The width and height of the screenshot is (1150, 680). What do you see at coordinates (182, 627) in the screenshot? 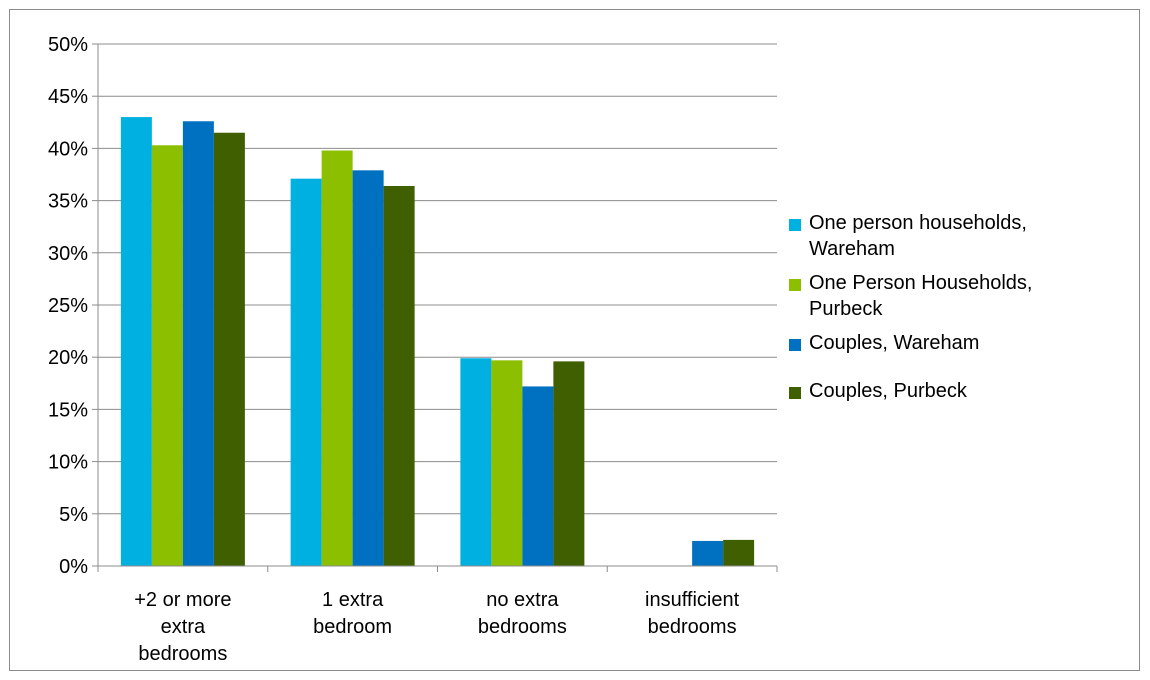
I see `x-tick-label: +2 or more extra bedrooms` at bounding box center [182, 627].